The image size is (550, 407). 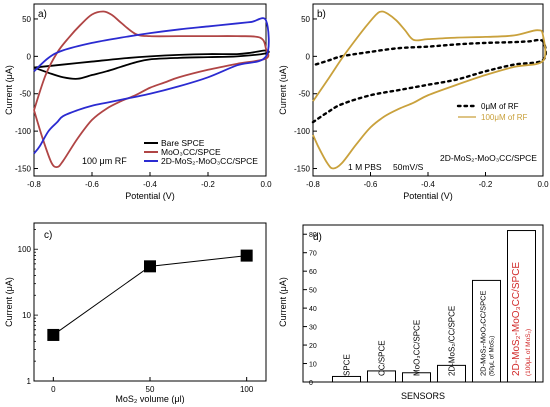 What do you see at coordinates (151, 86) in the screenshot?
I see `a-series-2-line` at bounding box center [151, 86].